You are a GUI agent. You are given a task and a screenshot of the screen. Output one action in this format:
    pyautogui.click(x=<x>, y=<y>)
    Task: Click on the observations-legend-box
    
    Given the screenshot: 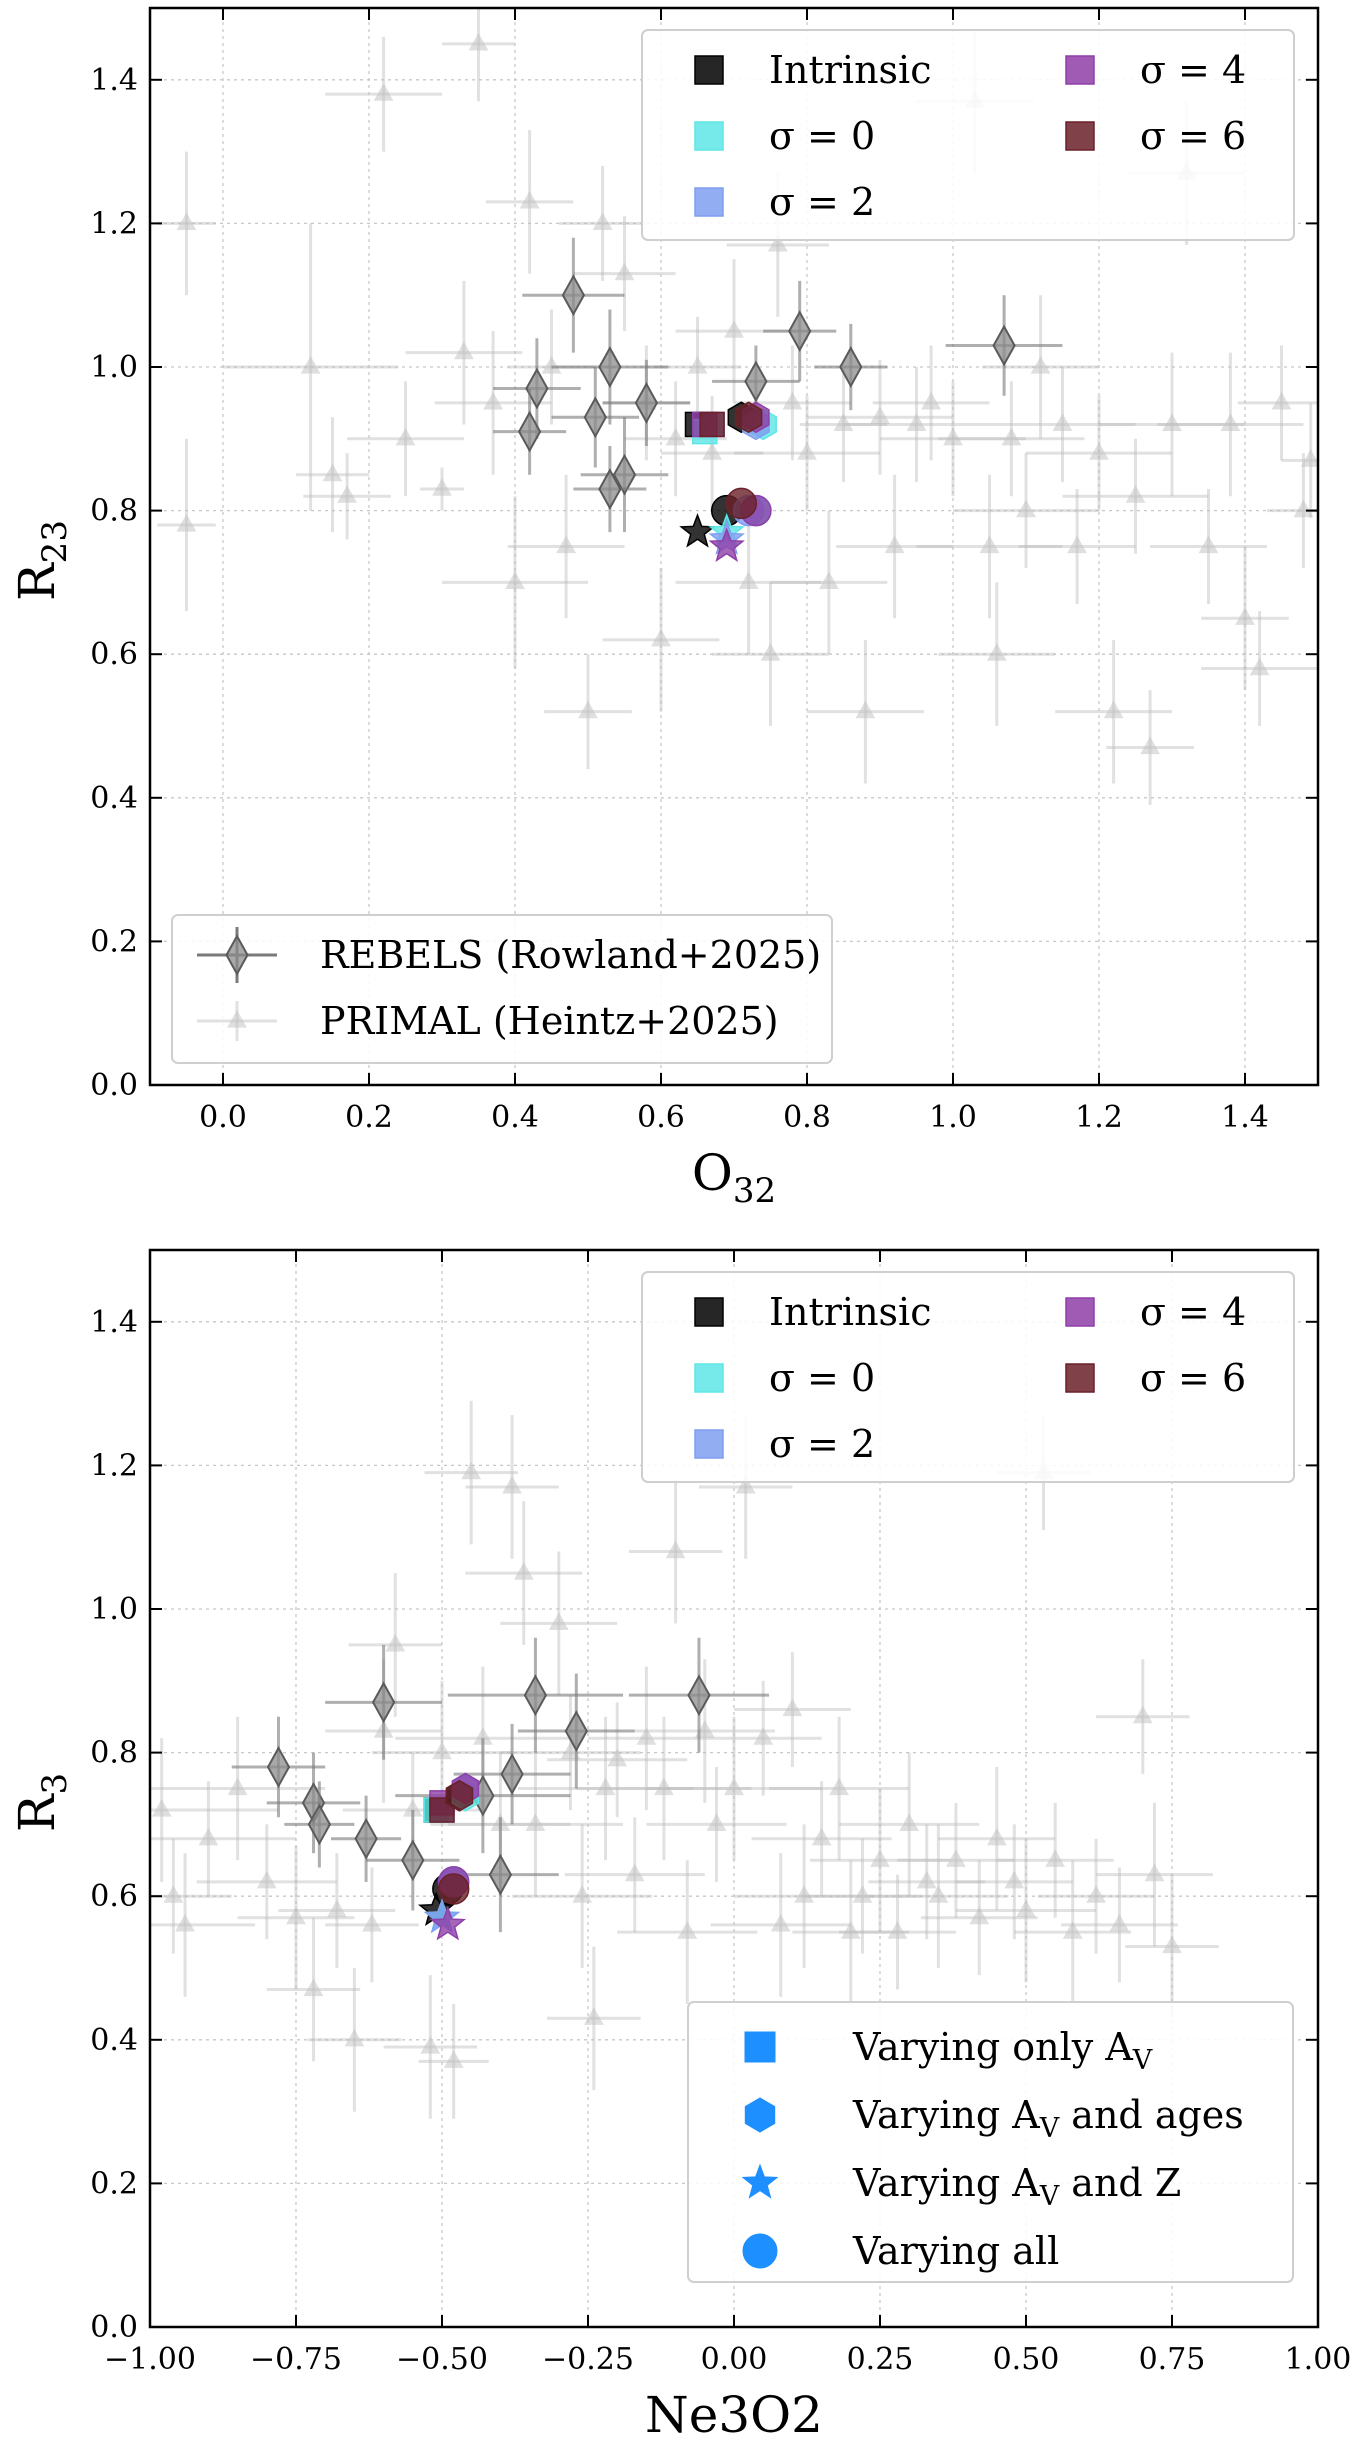 What is the action you would take?
    pyautogui.click(x=502, y=989)
    